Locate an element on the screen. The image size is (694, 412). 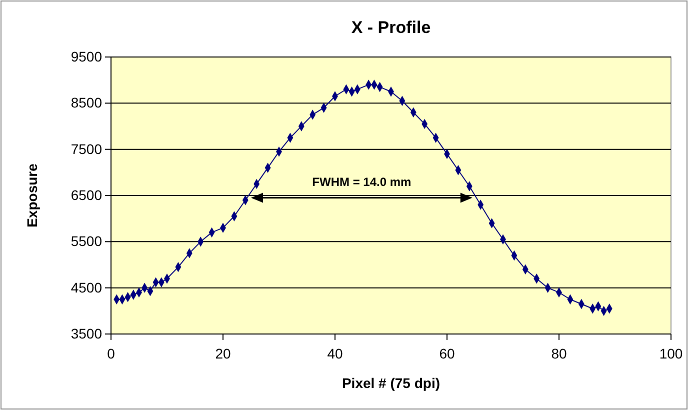
y-tick-label: 4500 is located at coordinates (86, 287).